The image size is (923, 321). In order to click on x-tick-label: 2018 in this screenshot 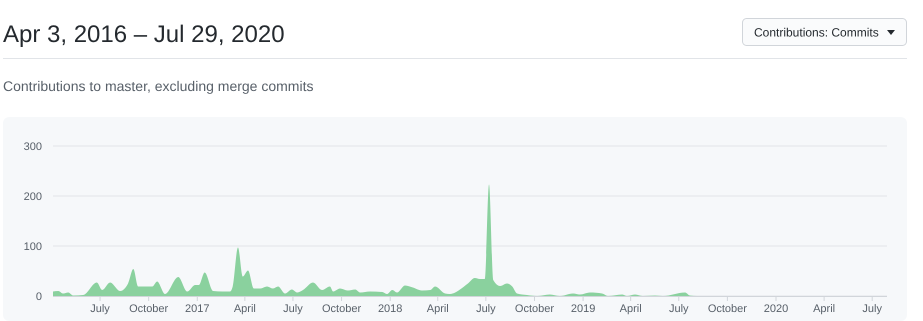, I will do `click(390, 309)`.